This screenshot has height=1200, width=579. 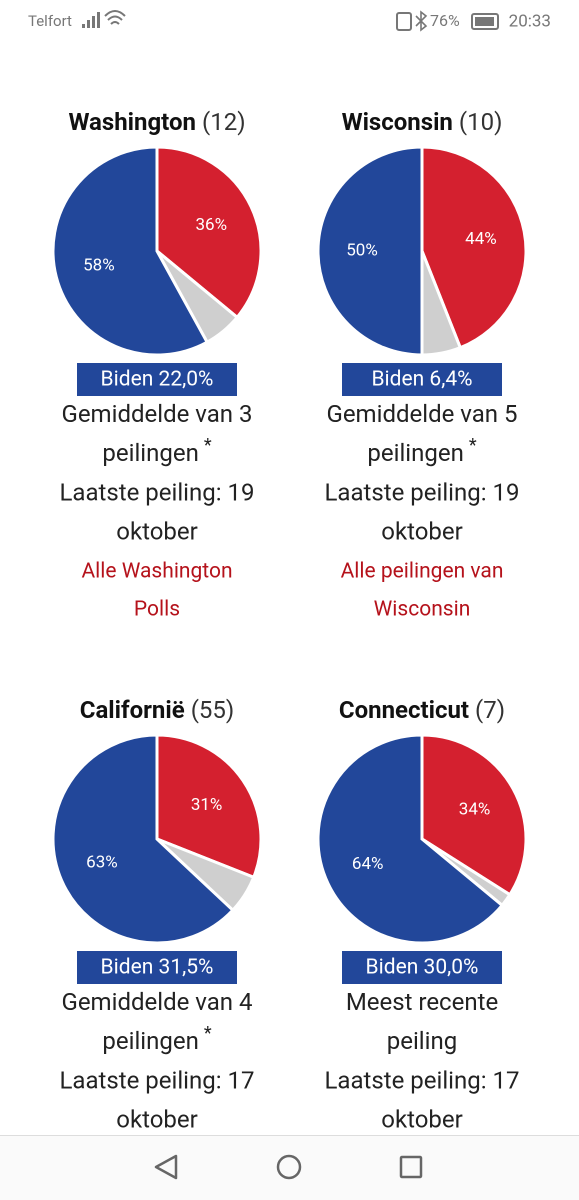 What do you see at coordinates (289, 21) in the screenshot?
I see `status-bar: Telfort 76% 20:33` at bounding box center [289, 21].